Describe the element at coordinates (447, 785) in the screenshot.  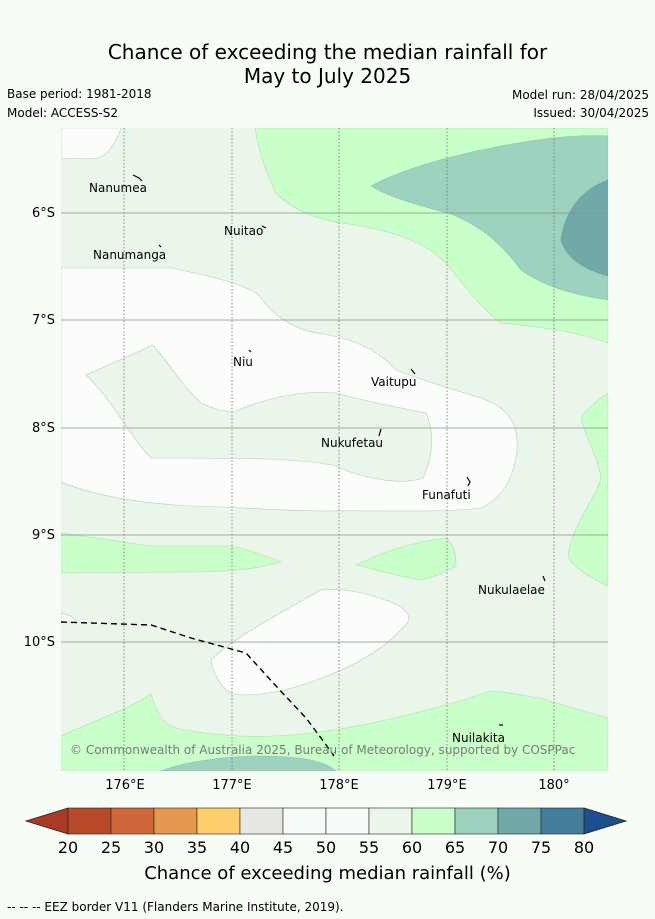
I see `lon-label-179e: 179°E` at that location.